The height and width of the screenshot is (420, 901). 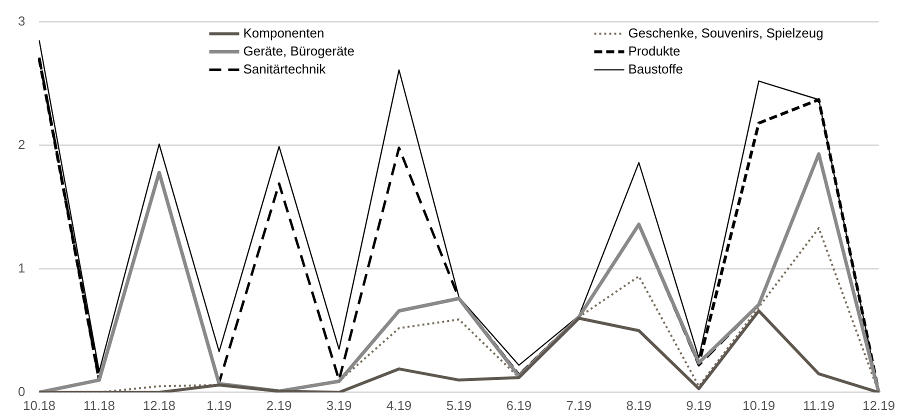 I want to click on legend-label: Geschenke, Souvenirs, Spielzeug, so click(x=726, y=32).